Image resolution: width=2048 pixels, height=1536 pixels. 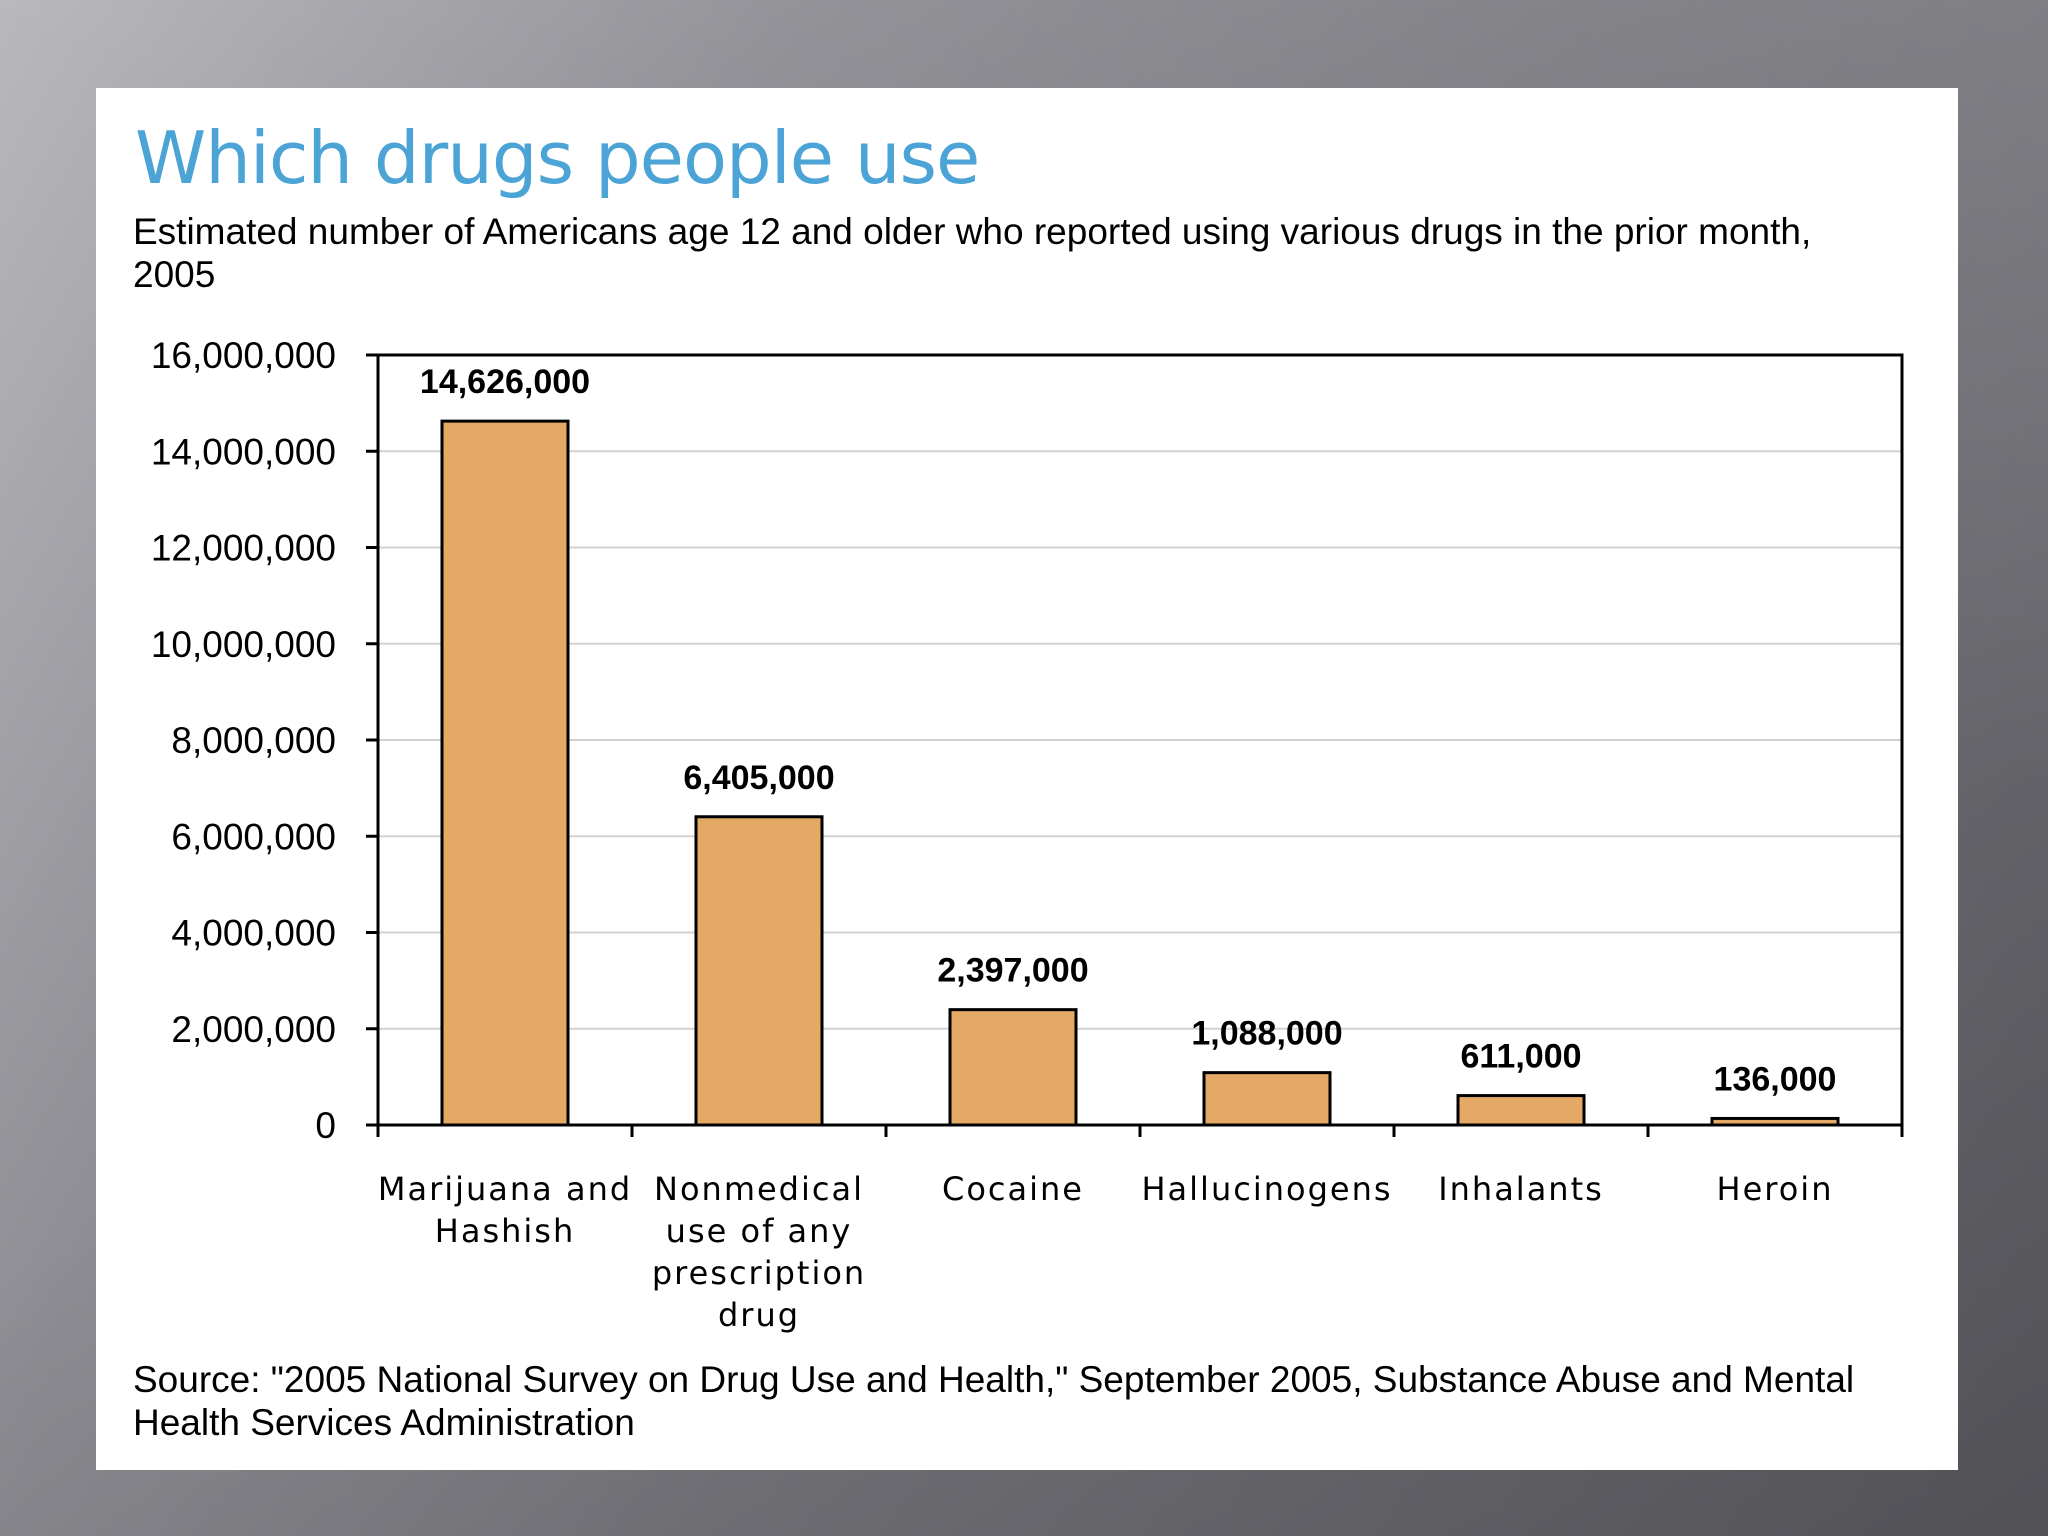 I want to click on category-label-line: drug, so click(x=759, y=1315).